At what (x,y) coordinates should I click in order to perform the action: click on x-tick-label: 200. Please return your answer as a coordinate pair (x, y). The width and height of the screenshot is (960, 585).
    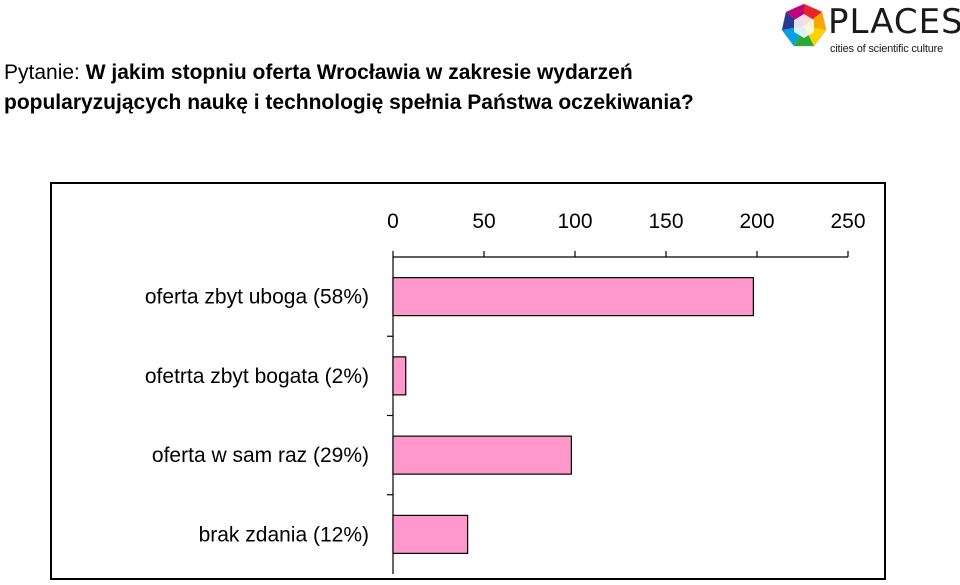
    Looking at the image, I should click on (756, 221).